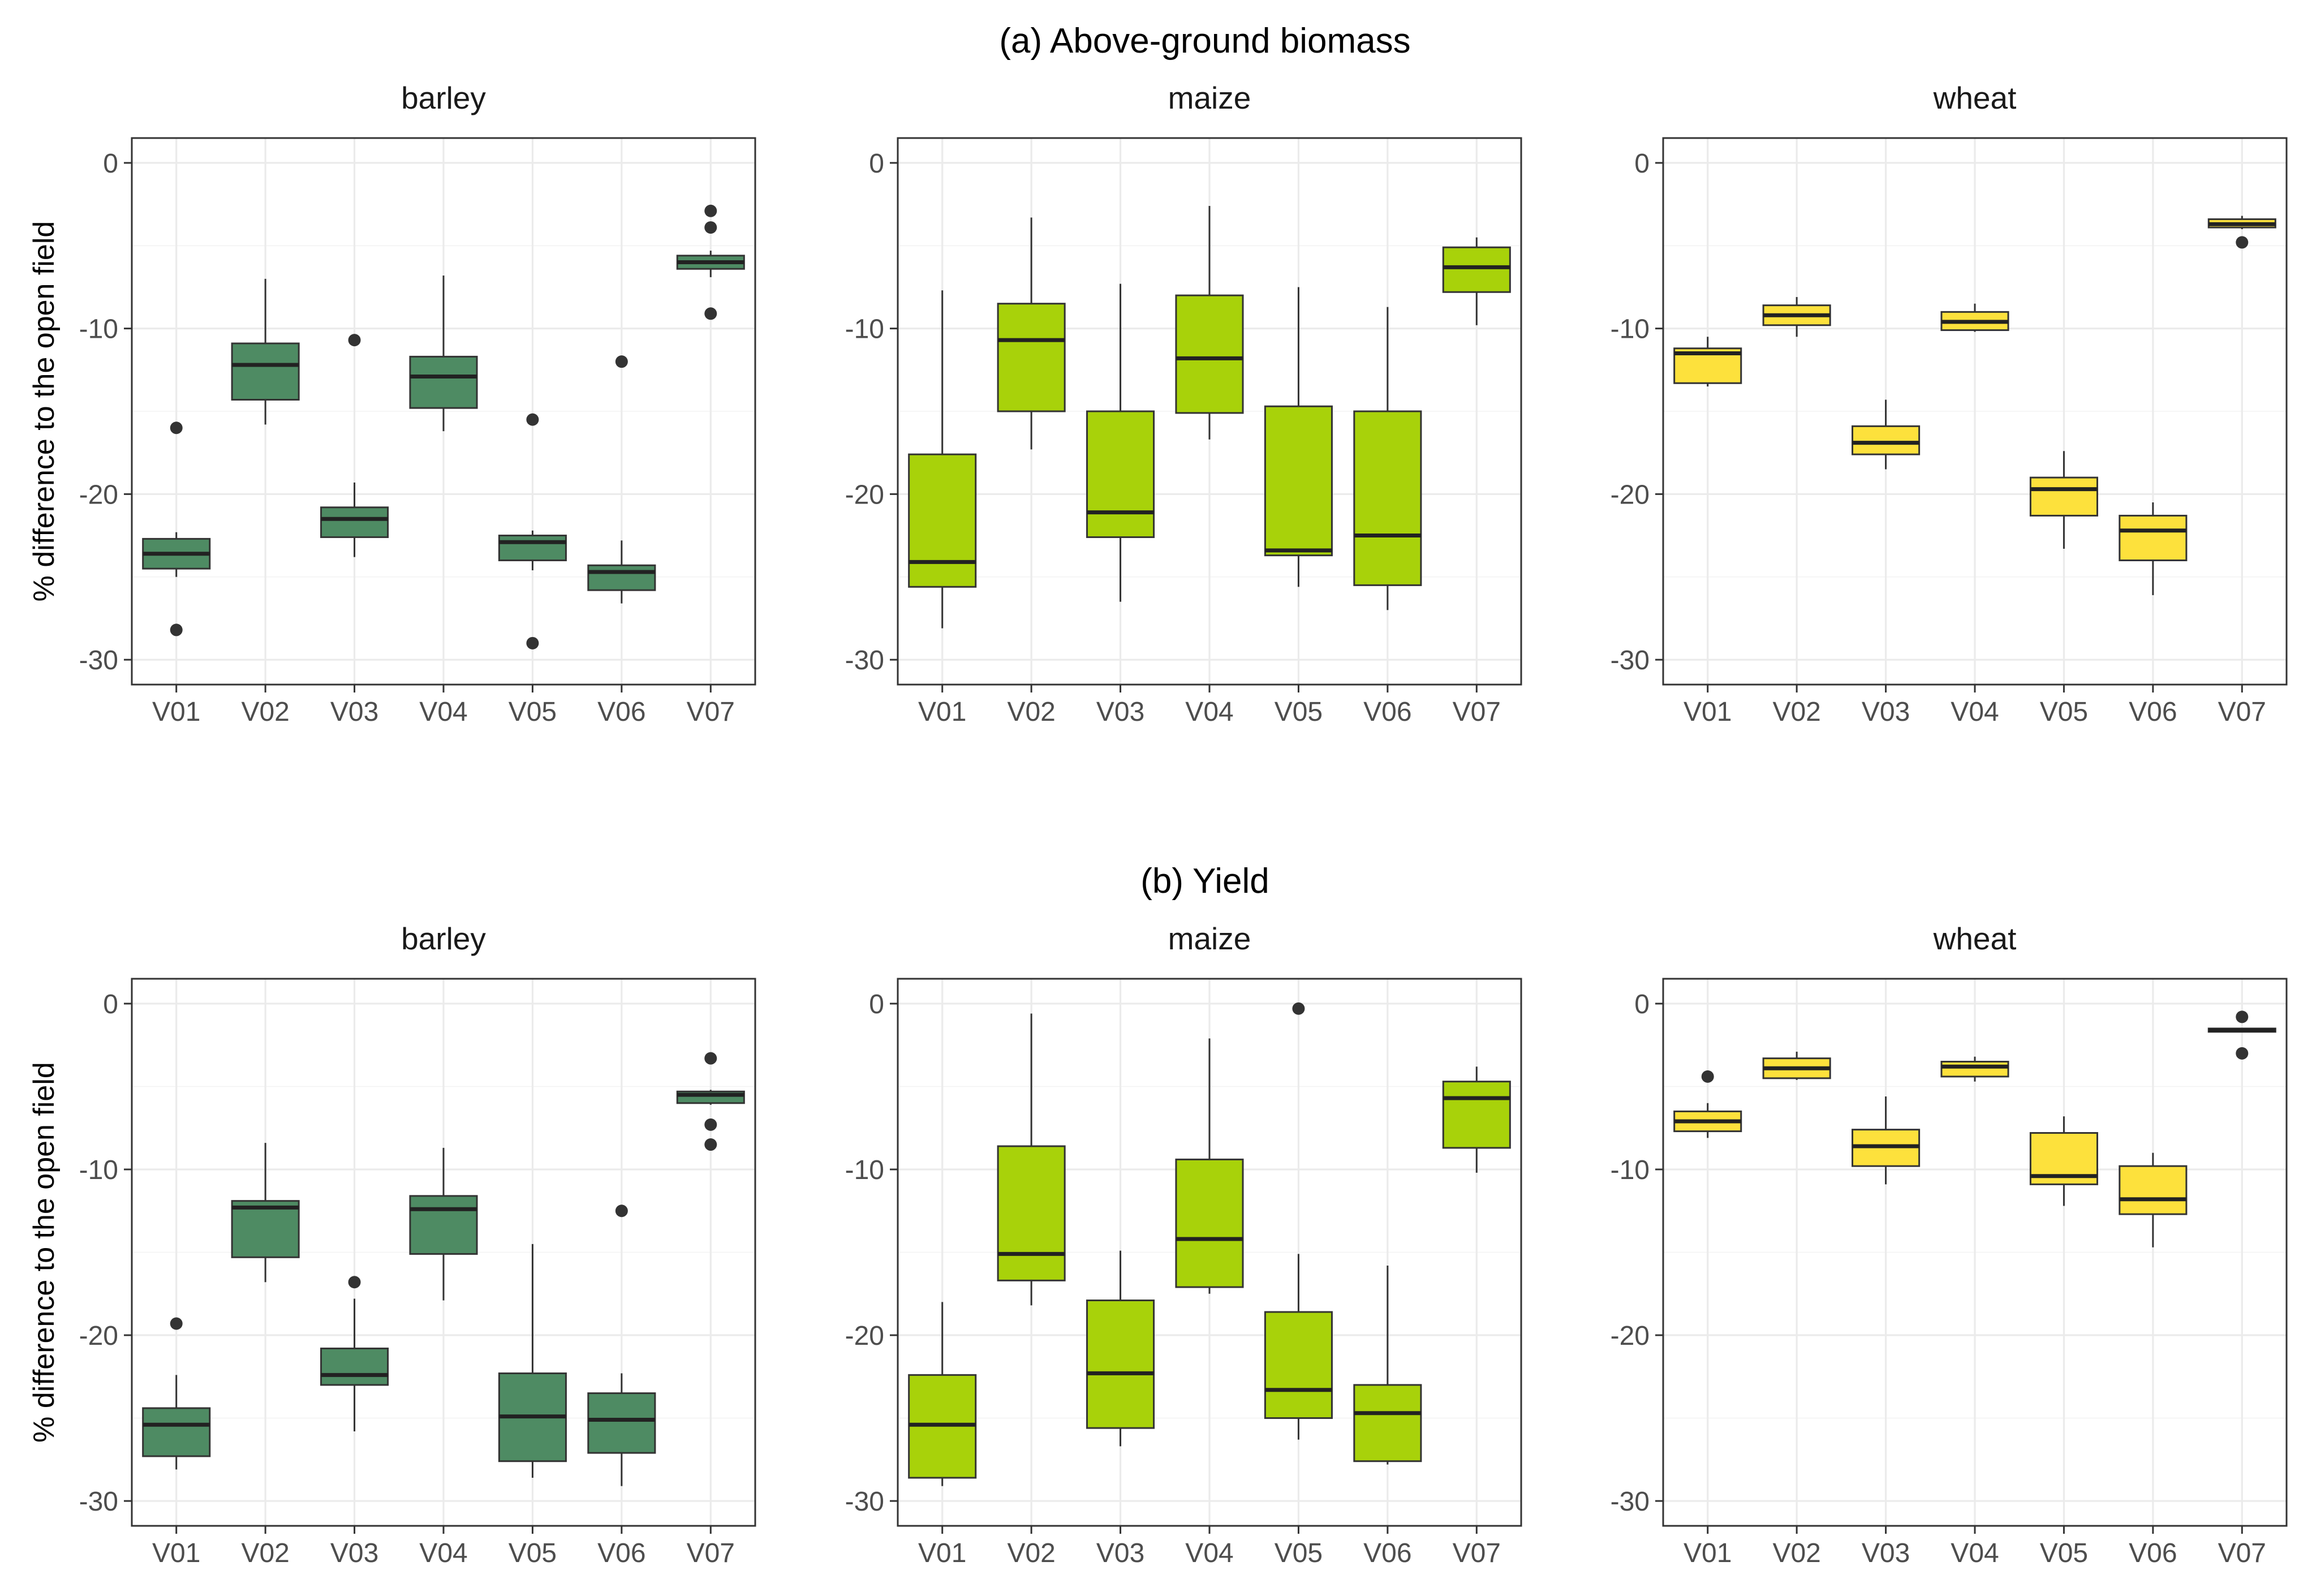 This screenshot has width=2299, height=1596. What do you see at coordinates (1209, 938) in the screenshot?
I see `panel-title: maize` at bounding box center [1209, 938].